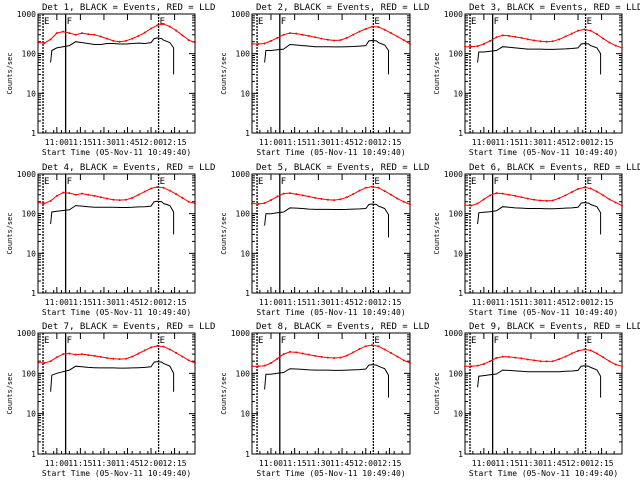  I want to click on x-tick-label: 11:30, so click(104, 142).